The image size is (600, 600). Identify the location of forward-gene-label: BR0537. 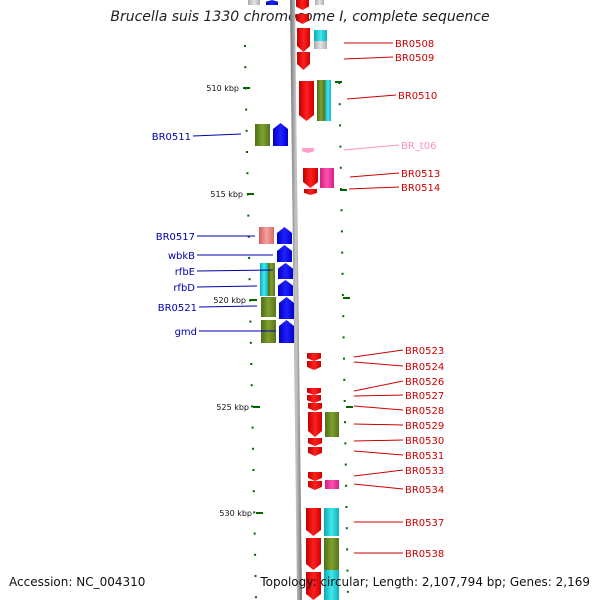
(424, 523).